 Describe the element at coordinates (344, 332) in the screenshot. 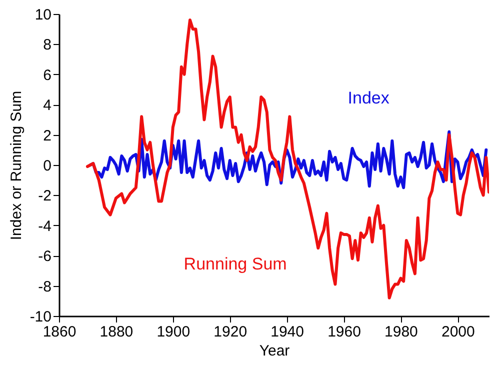

I see `x-tick-label: 1960` at that location.